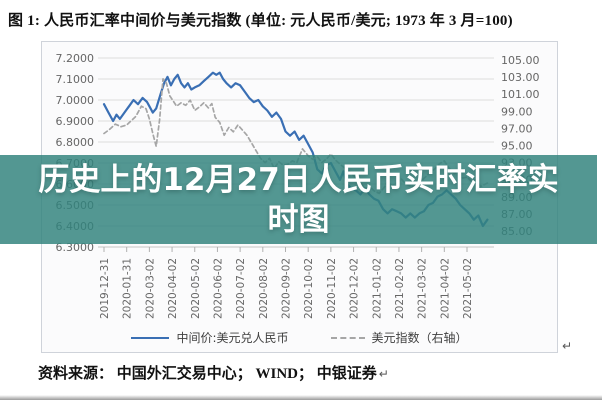  What do you see at coordinates (264, 288) in the screenshot?
I see `svg-text: 2020-08-02` at bounding box center [264, 288].